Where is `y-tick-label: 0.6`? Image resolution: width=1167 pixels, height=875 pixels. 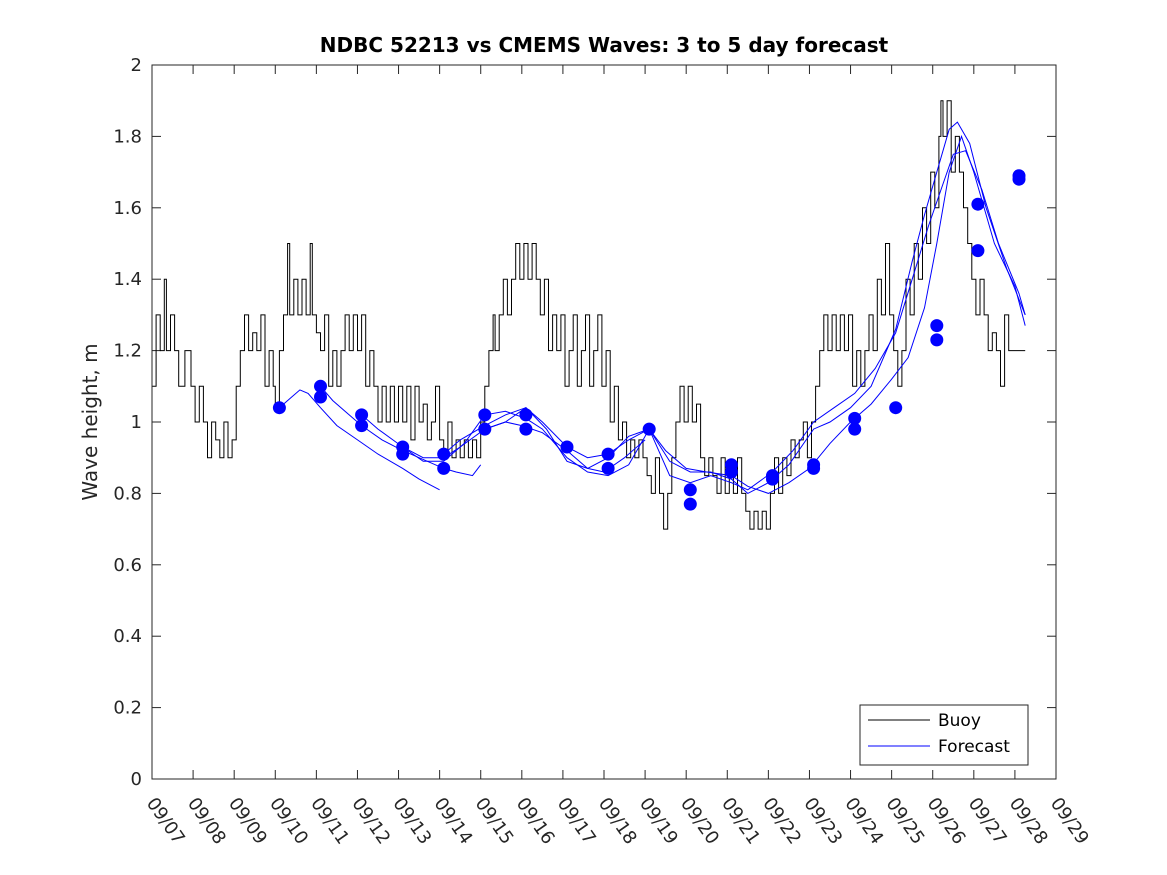
y-tick-label: 0.6 is located at coordinates (127, 565).